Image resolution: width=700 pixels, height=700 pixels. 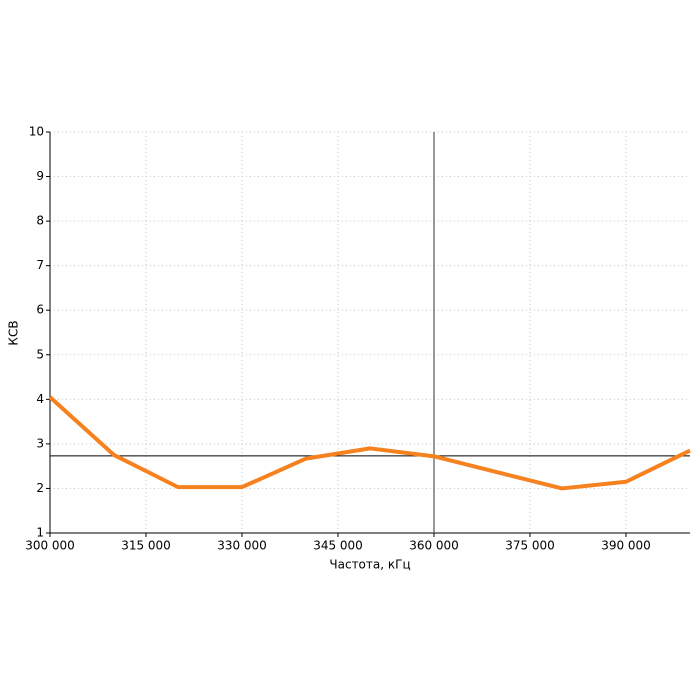 What do you see at coordinates (40, 354) in the screenshot?
I see `y-tick-label: 5` at bounding box center [40, 354].